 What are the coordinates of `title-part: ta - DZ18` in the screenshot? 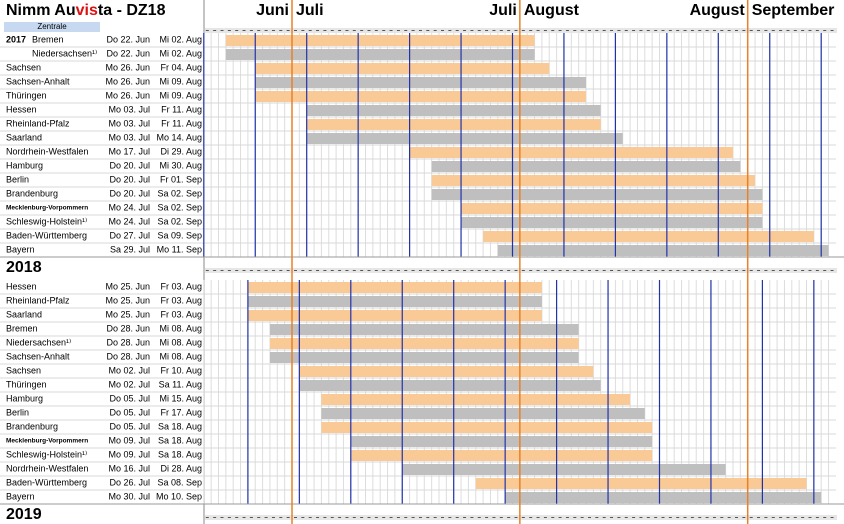 It's located at (132, 10).